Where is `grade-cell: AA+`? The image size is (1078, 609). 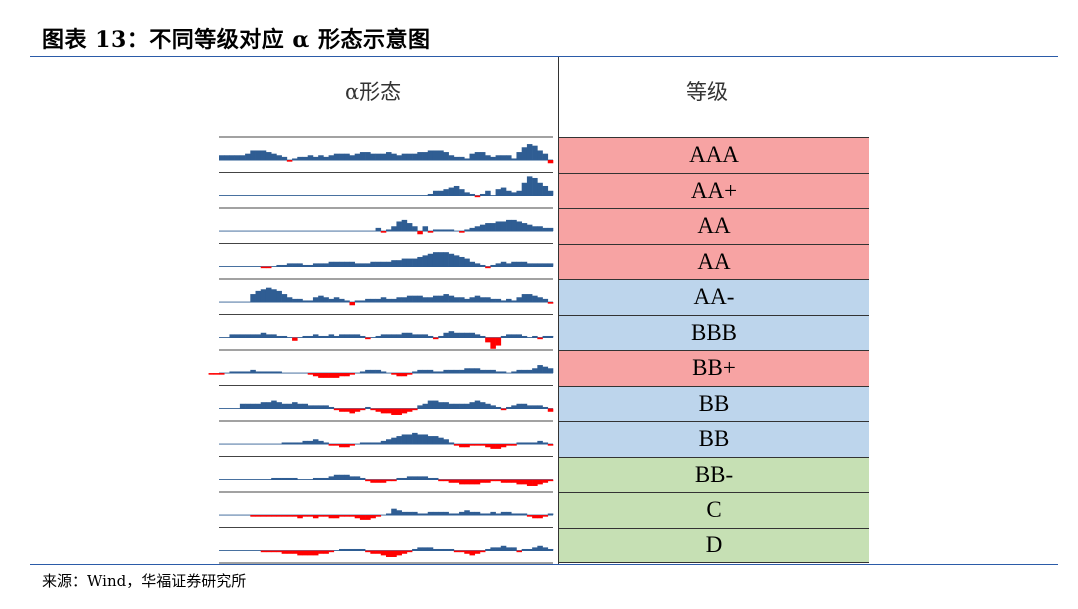
grade-cell: AA+ is located at coordinates (714, 190).